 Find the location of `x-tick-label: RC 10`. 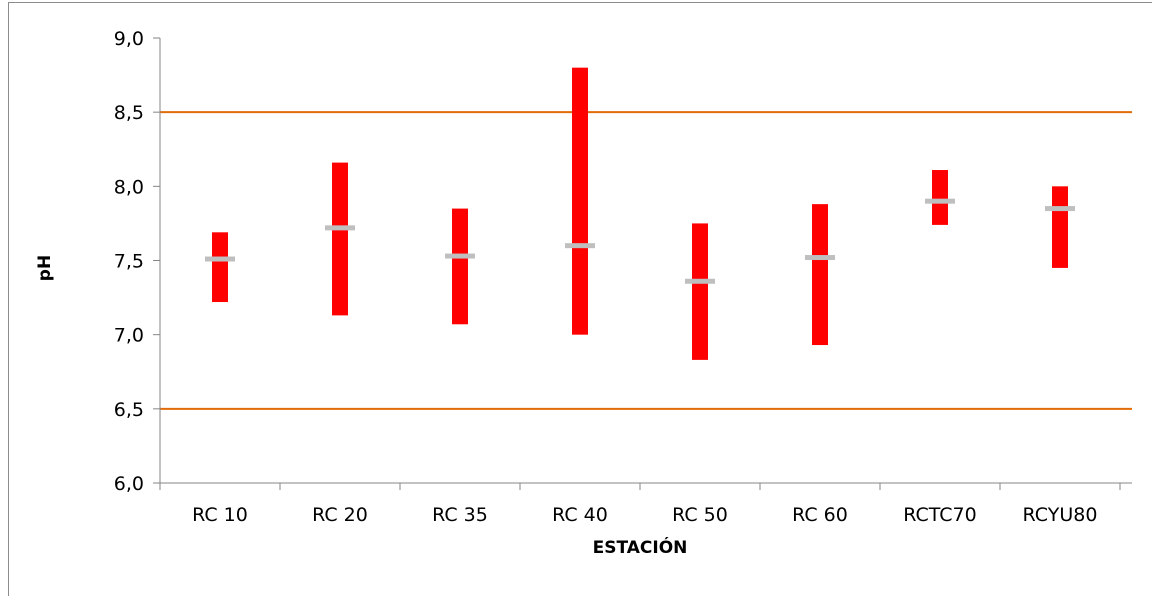

x-tick-label: RC 10 is located at coordinates (220, 515).